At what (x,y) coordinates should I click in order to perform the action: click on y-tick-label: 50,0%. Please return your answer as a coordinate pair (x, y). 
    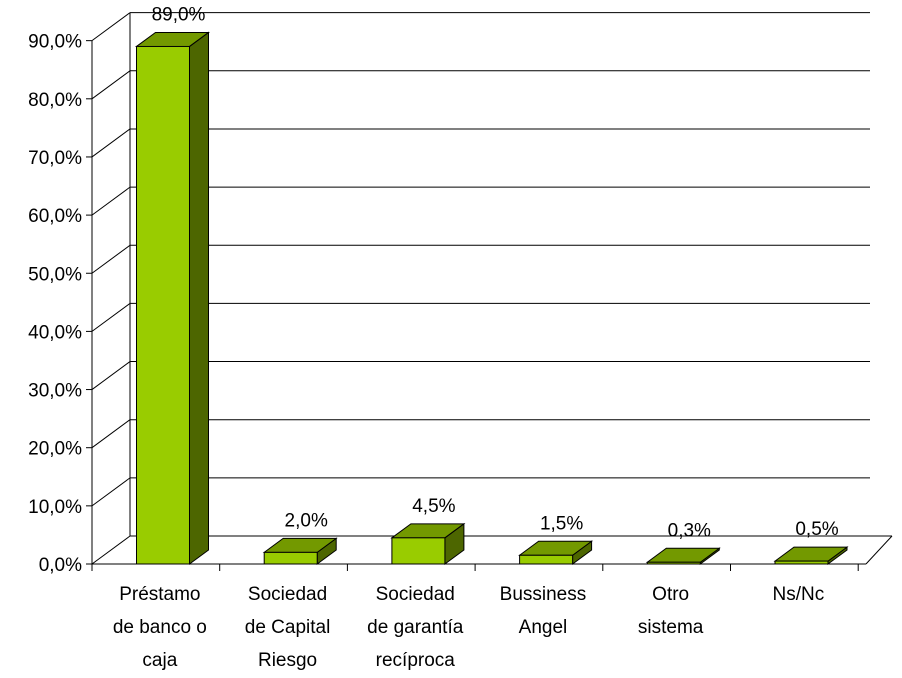
    Looking at the image, I should click on (55, 274).